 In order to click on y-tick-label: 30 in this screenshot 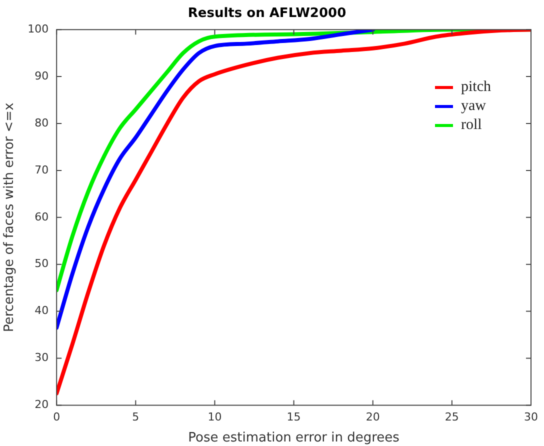, I will do `click(41, 357)`.